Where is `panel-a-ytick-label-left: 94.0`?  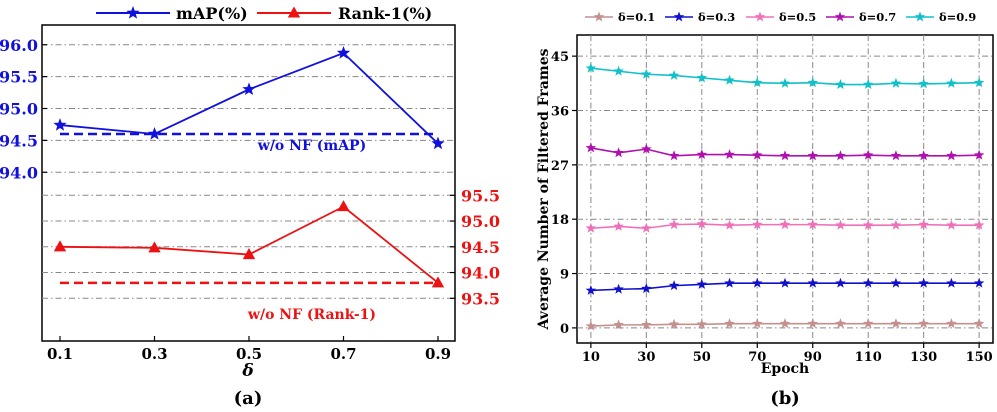 panel-a-ytick-label-left: 94.0 is located at coordinates (19, 172).